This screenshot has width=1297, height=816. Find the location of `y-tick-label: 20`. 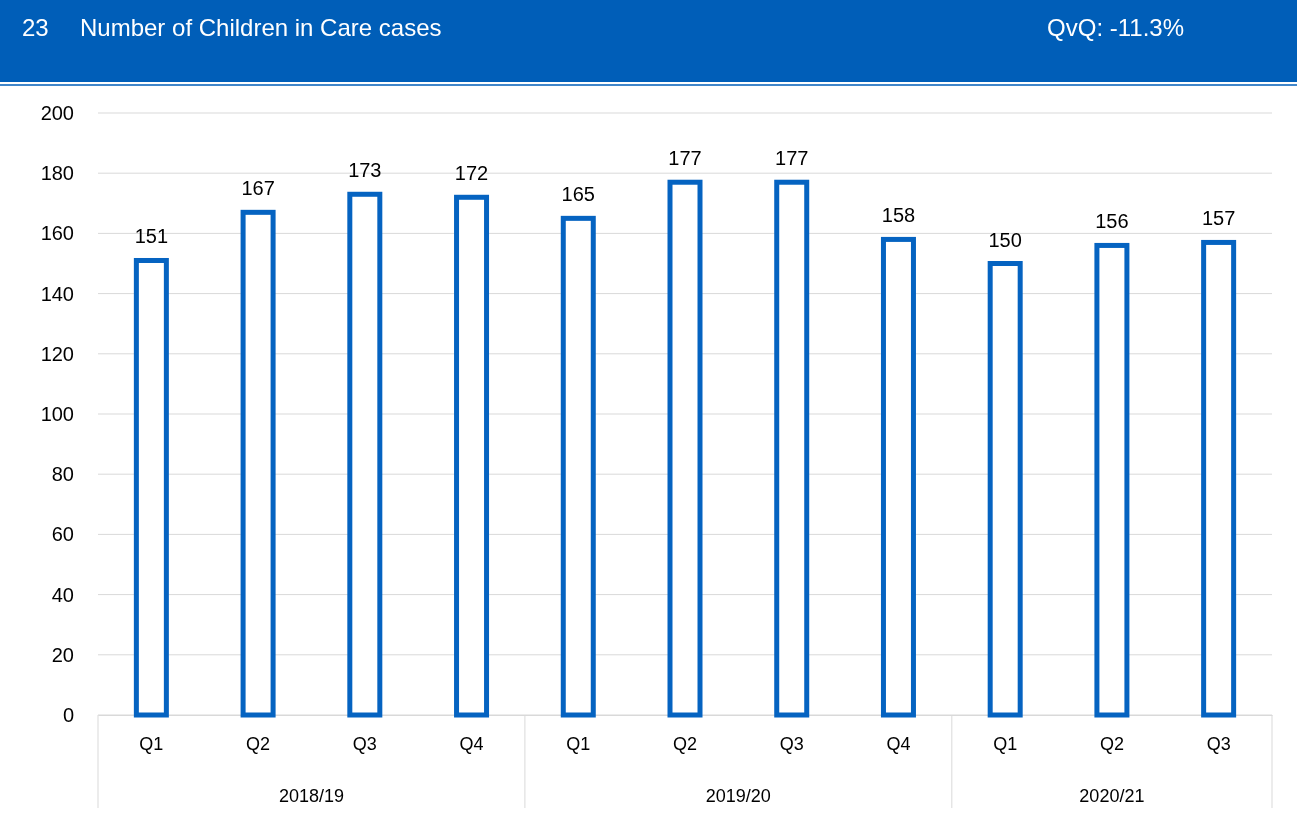

y-tick-label: 20 is located at coordinates (62, 654).